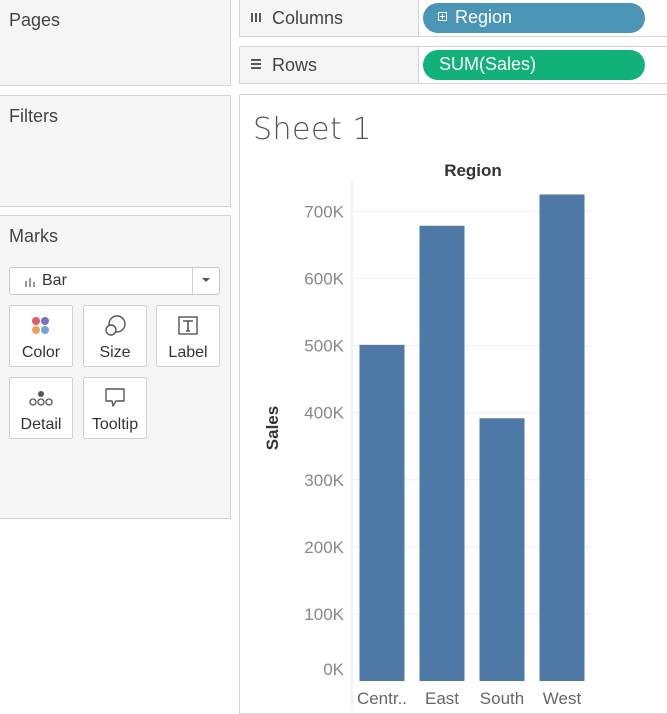 The height and width of the screenshot is (714, 667). I want to click on color-button: Color, so click(41, 336).